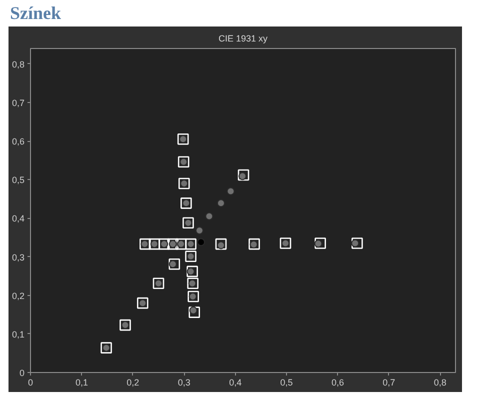 Image resolution: width=480 pixels, height=409 pixels. I want to click on y-tick-label: 0,5, so click(18, 180).